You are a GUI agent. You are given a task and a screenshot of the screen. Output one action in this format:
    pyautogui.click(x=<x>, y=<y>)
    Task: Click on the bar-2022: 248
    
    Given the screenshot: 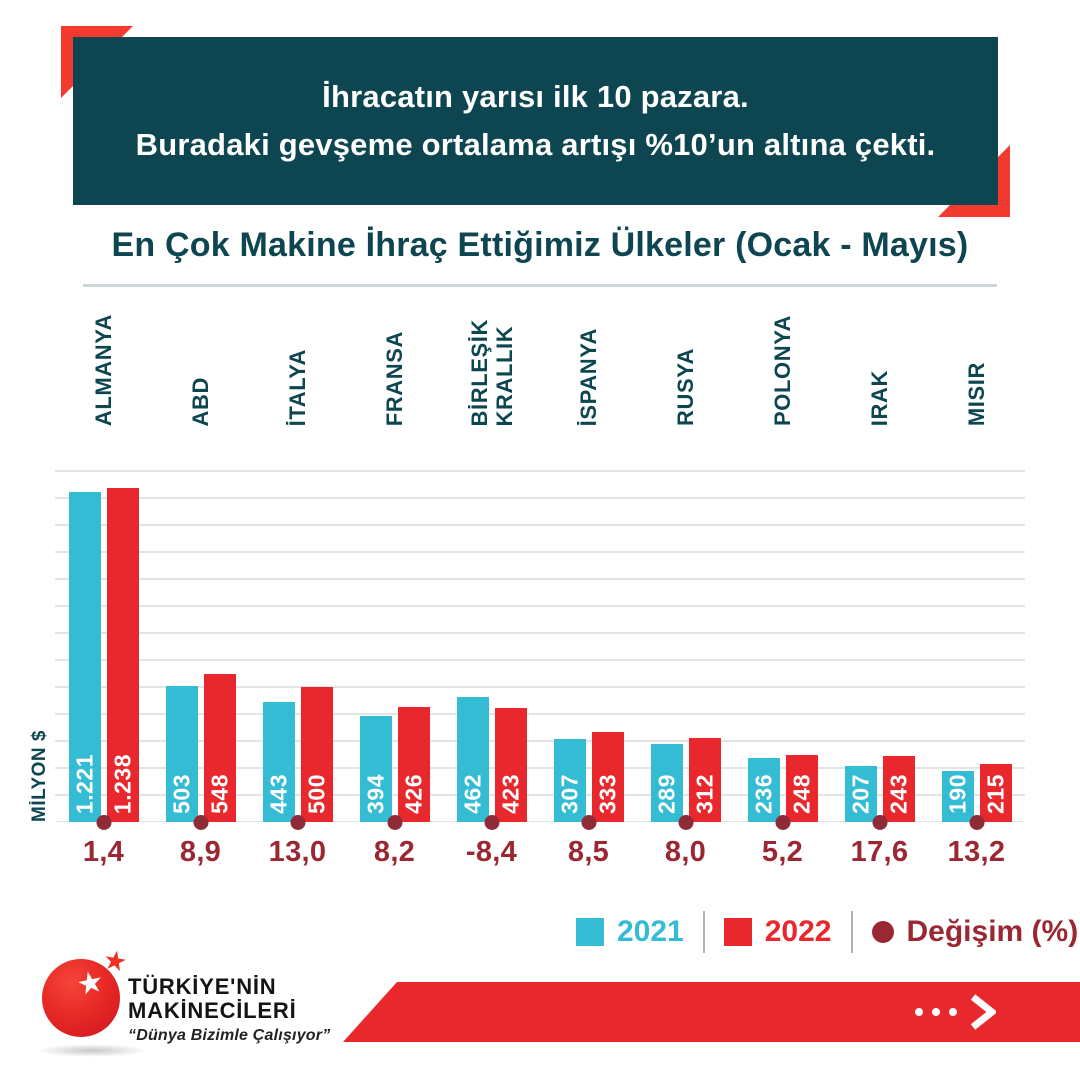 What is the action you would take?
    pyautogui.click(x=801, y=788)
    